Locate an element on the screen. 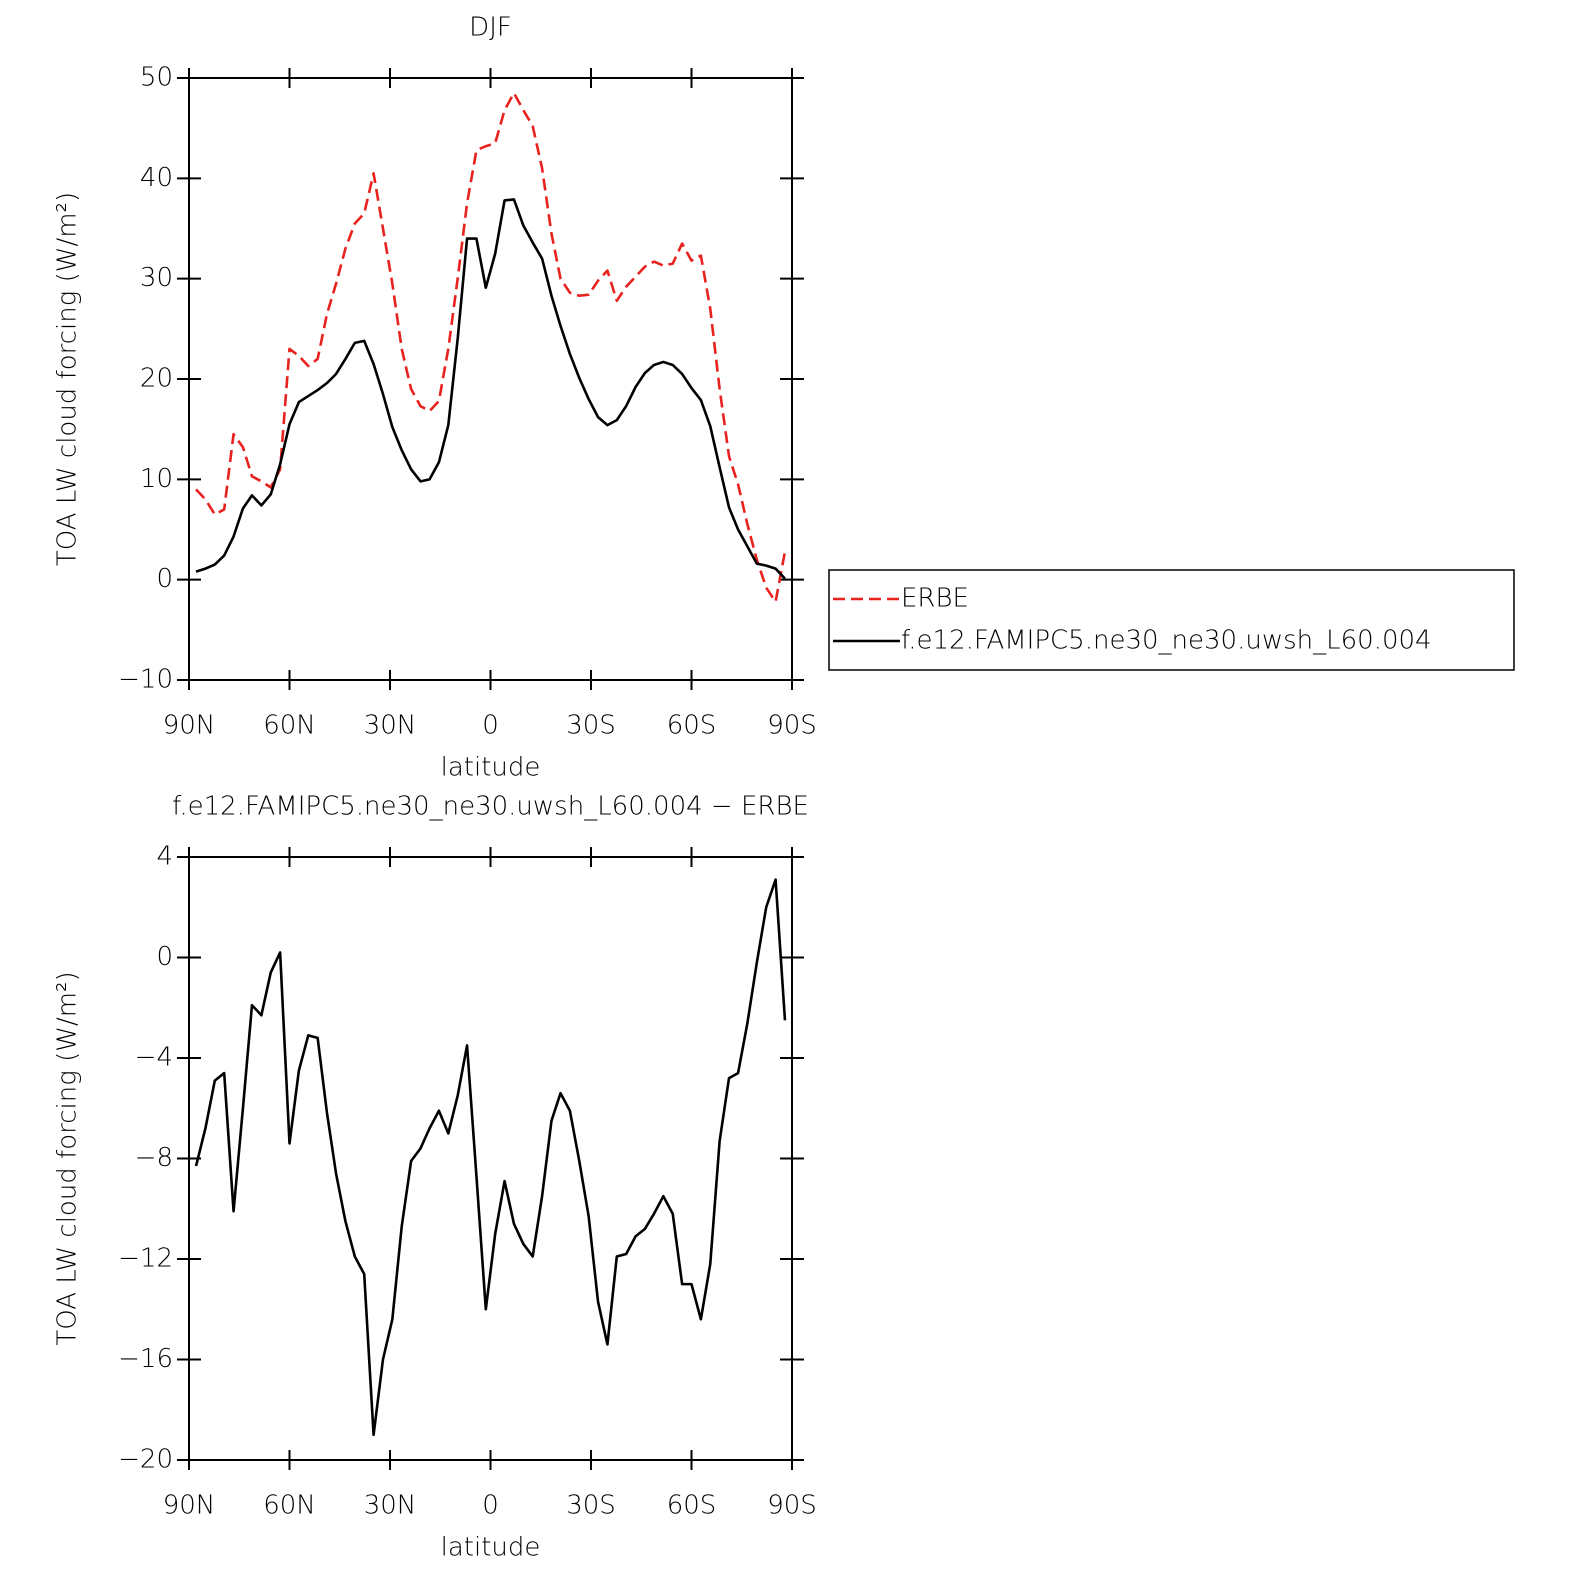 This screenshot has height=1581, width=1580. y-tick-label: 20 is located at coordinates (156, 379).